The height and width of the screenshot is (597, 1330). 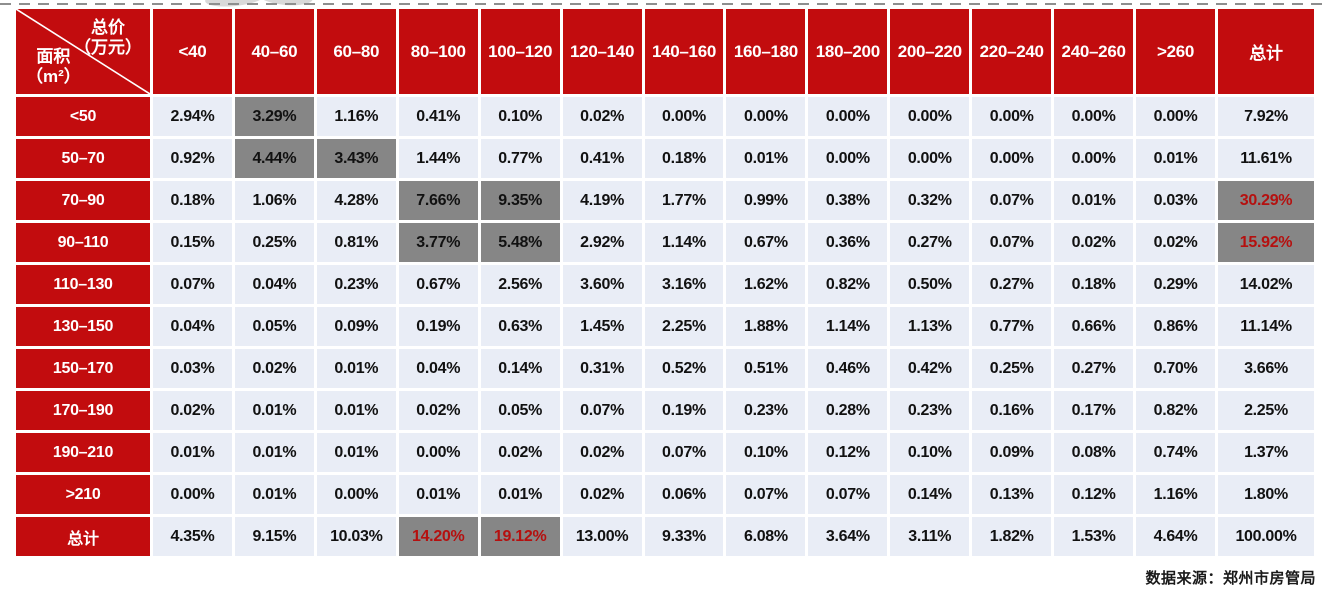 What do you see at coordinates (83, 410) in the screenshot?
I see `row-header: 170–190` at bounding box center [83, 410].